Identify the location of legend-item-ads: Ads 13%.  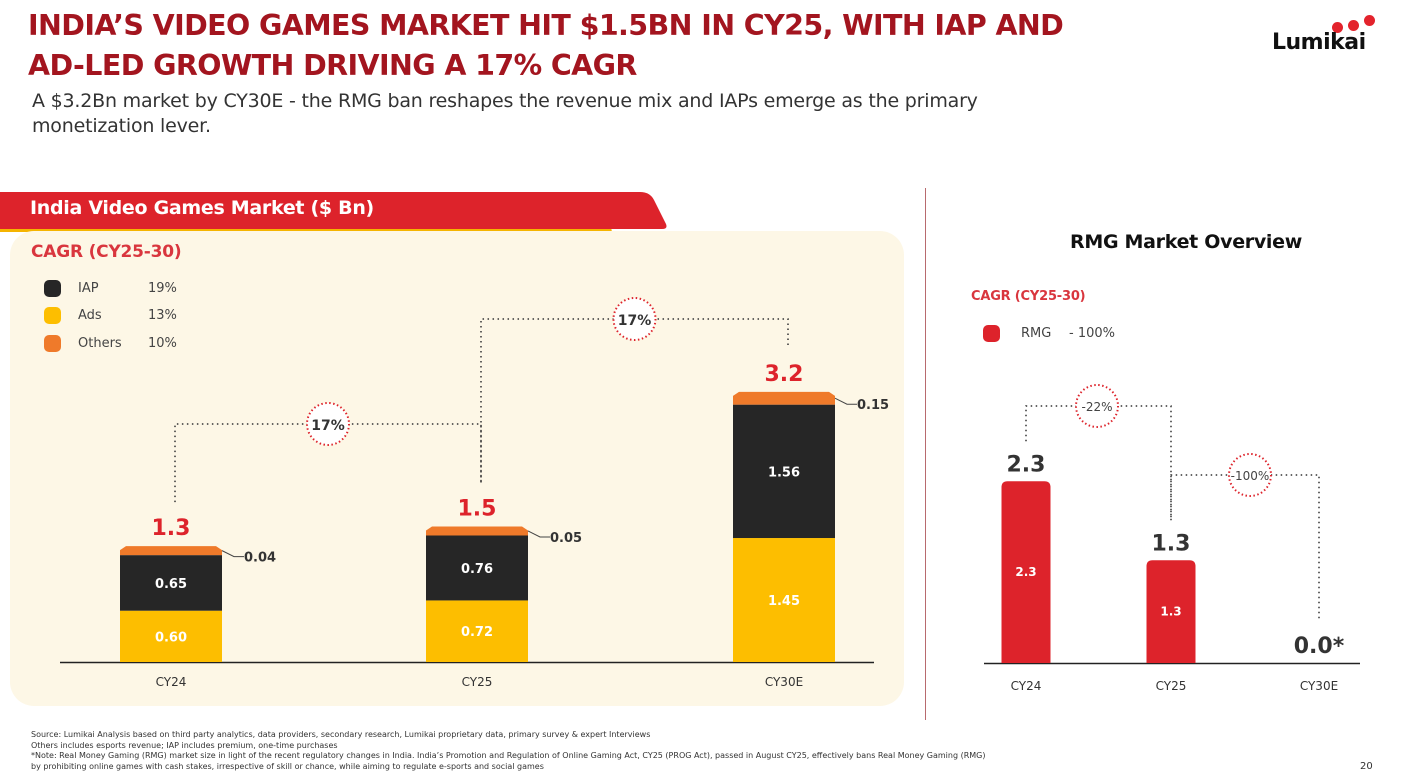
(110, 315).